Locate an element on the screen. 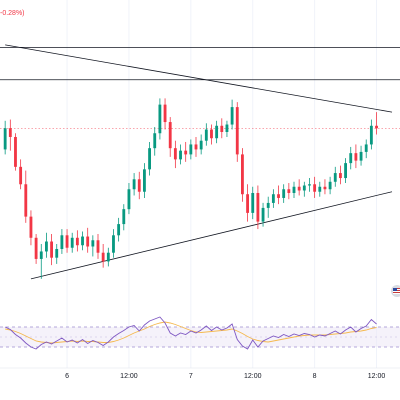 This screenshot has height=400, width=400. us-flag-icon is located at coordinates (395, 291).